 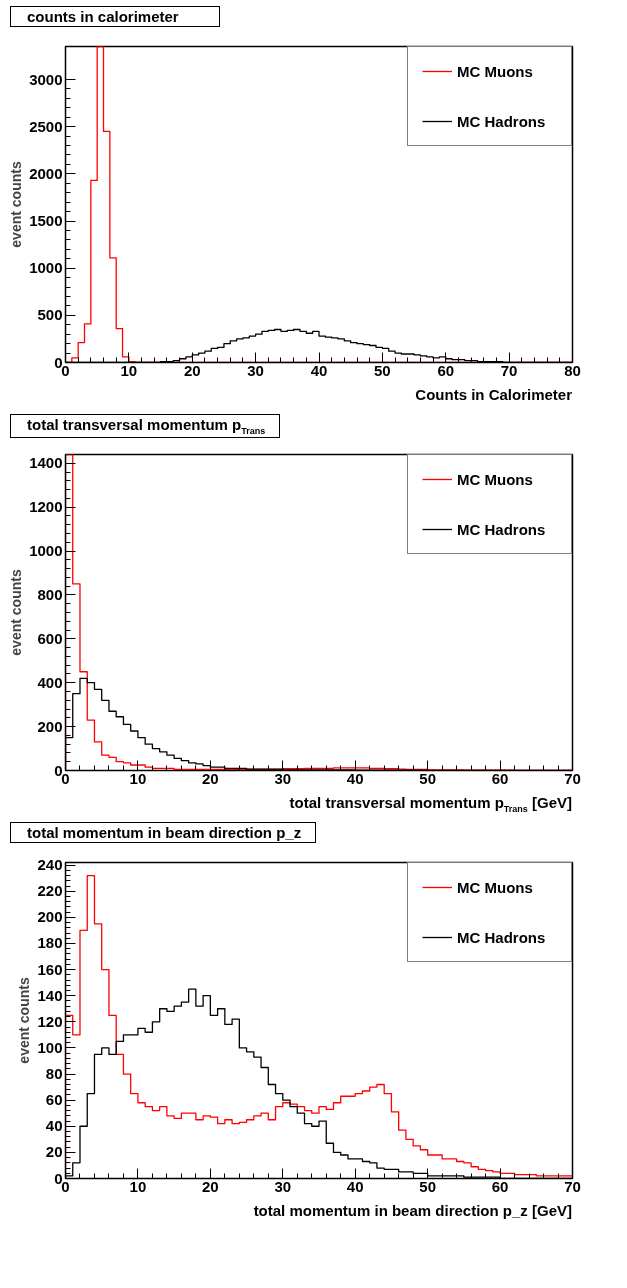 I want to click on y-tick-label: 240, so click(x=50, y=865).